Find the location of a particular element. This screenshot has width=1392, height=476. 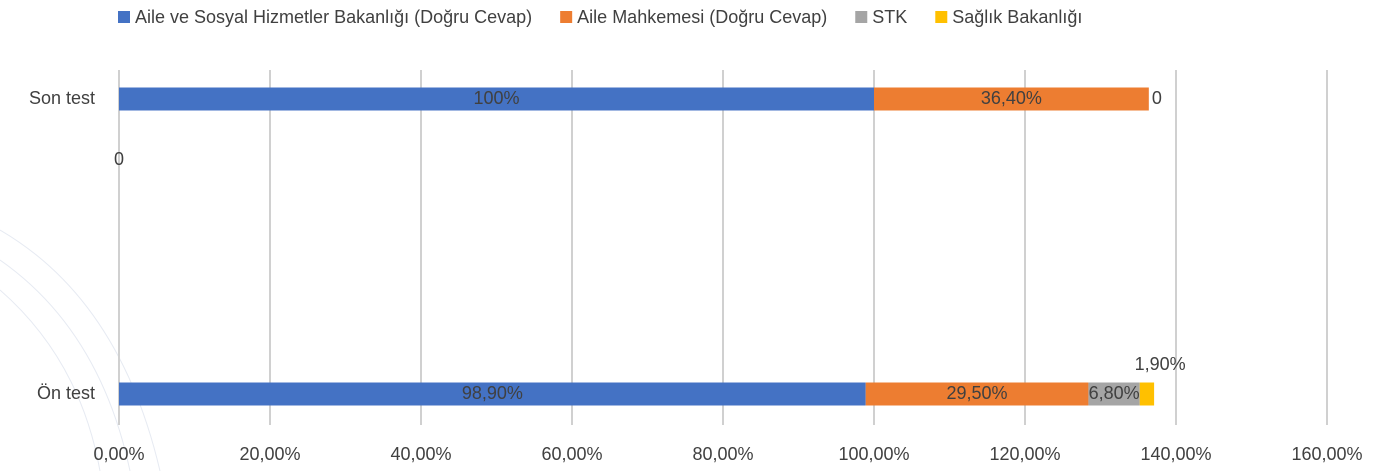

x-tick-label: 160,00% is located at coordinates (1326, 454).